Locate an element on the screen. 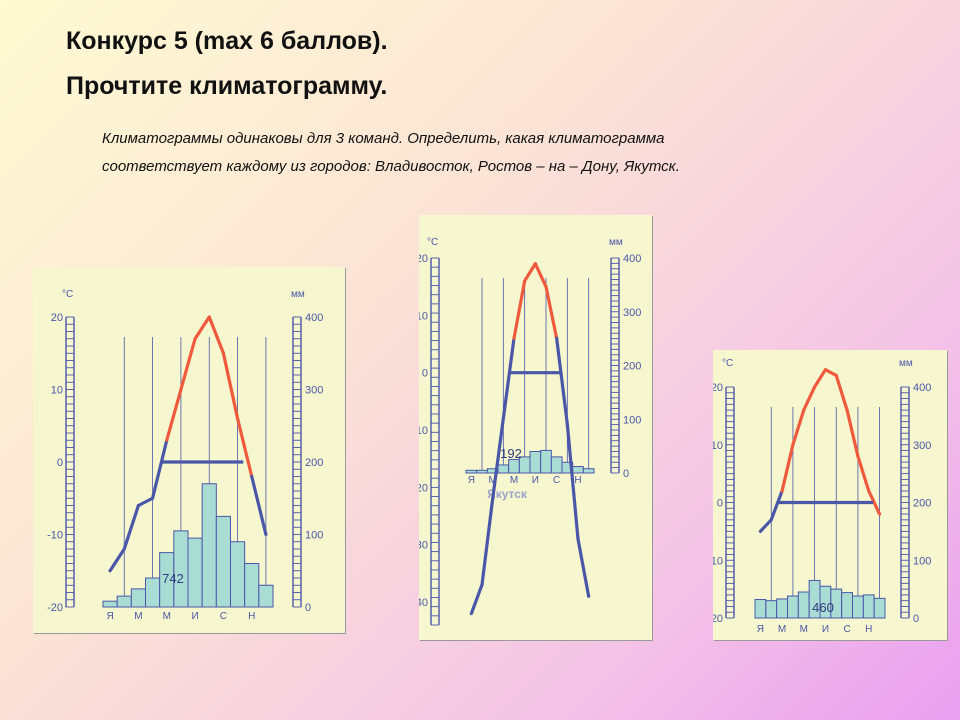 The width and height of the screenshot is (960, 720). annual-precip-label: 460 is located at coordinates (823, 607).